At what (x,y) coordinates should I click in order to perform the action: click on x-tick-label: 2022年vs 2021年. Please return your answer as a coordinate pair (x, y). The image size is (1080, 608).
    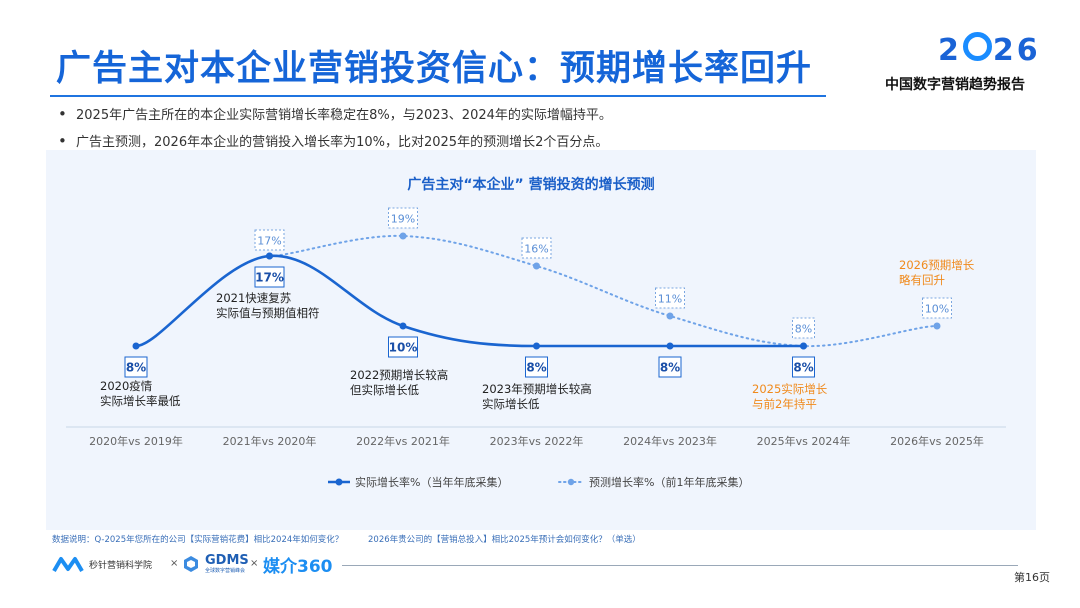
    Looking at the image, I should click on (403, 441).